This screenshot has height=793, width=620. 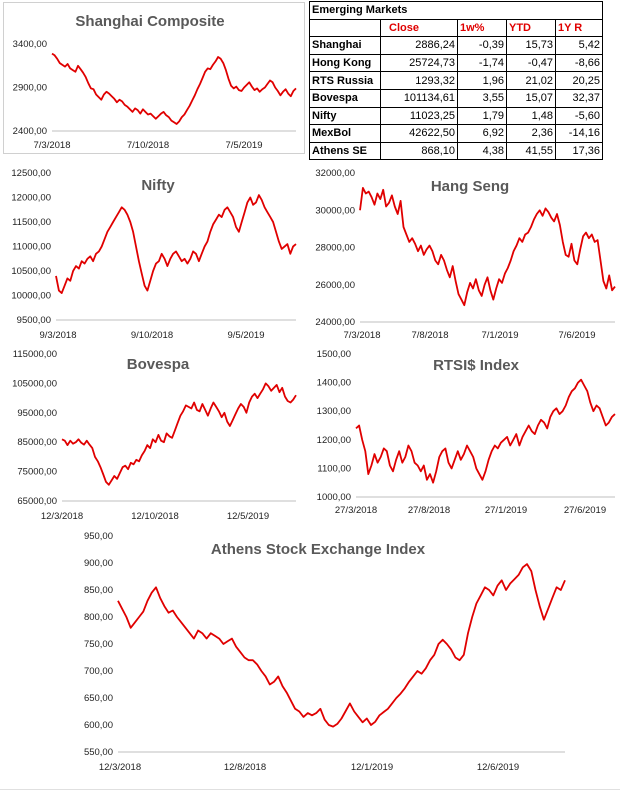 What do you see at coordinates (345, 45) in the screenshot?
I see `row-name: Shanghai` at bounding box center [345, 45].